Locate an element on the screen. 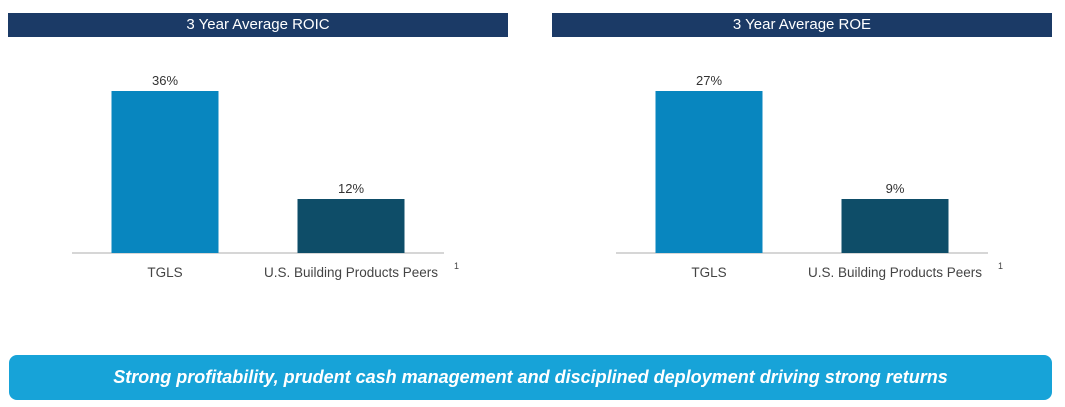 This screenshot has height=407, width=1065. data-label: 9% is located at coordinates (895, 188).